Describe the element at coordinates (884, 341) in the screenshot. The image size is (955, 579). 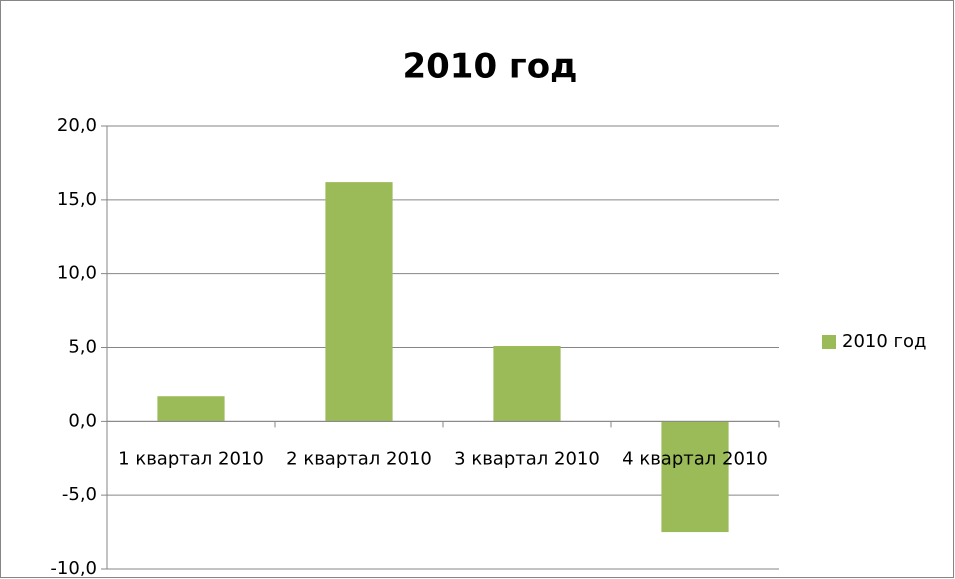
I see `legend-label: 2010 год` at that location.